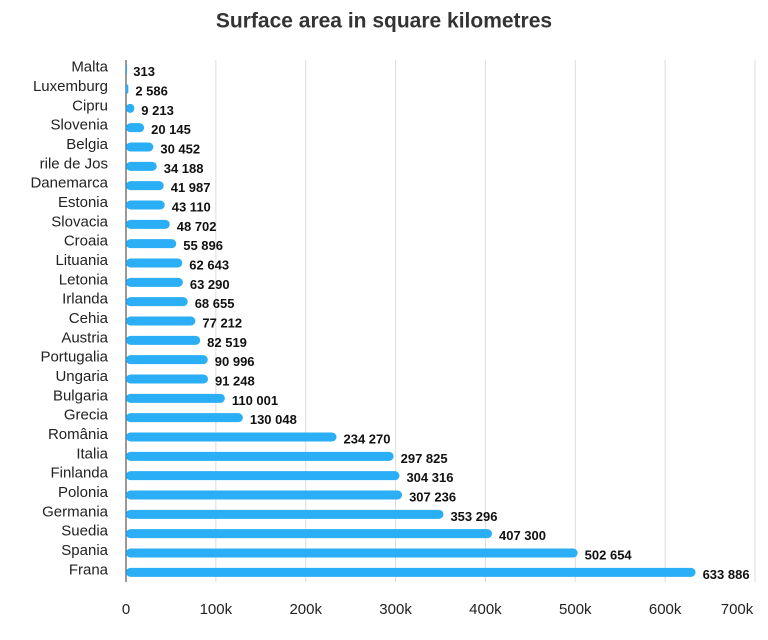  What do you see at coordinates (74, 163) in the screenshot?
I see `y-tick-label: rile de Jos` at bounding box center [74, 163].